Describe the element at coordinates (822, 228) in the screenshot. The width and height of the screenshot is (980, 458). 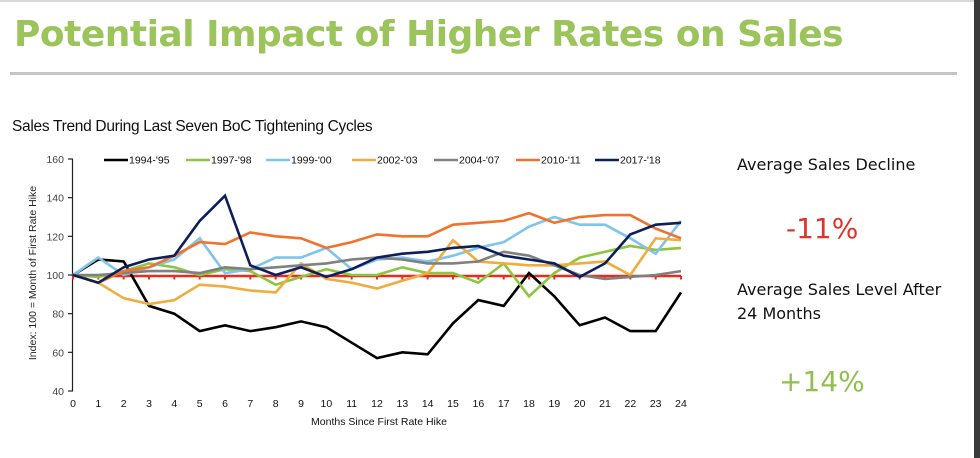
I see `average-sales-decline-value: -11%` at that location.